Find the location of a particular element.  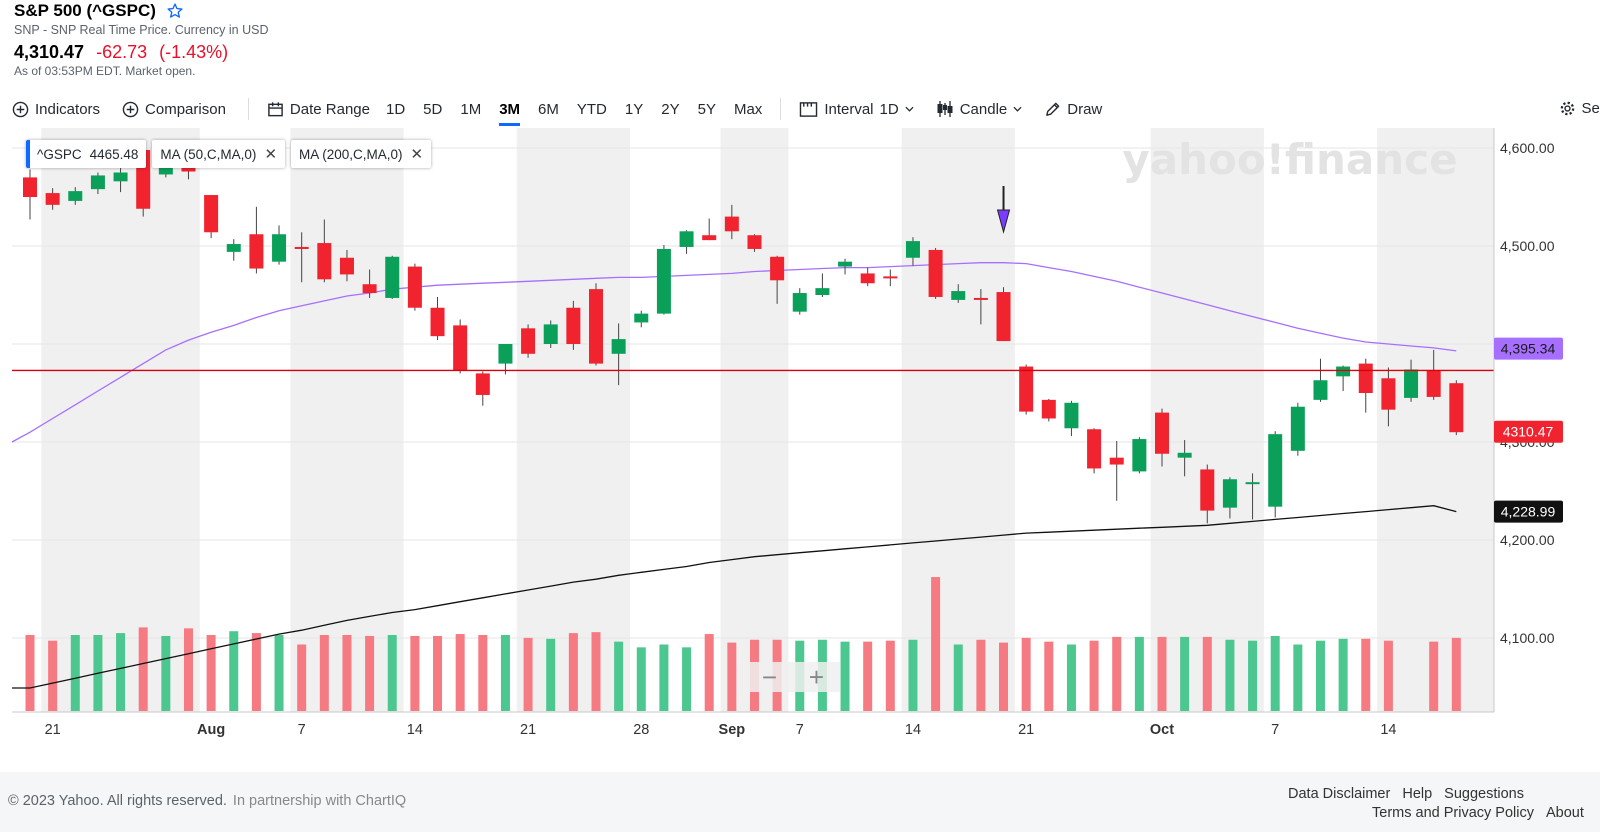

legend-ma50-chip: MA (50,C,MA,0) ✕ is located at coordinates (219, 154).